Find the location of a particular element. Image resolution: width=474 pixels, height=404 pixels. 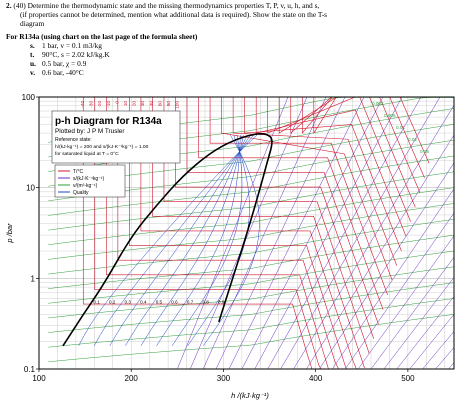

x-axis-label: h /(kJ·kg⁻¹) is located at coordinates (250, 395).